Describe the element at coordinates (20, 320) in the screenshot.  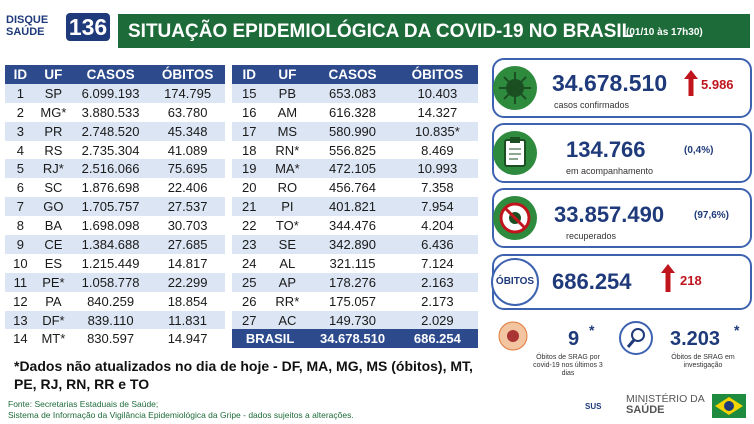
I see `table-cell: 13` at that location.